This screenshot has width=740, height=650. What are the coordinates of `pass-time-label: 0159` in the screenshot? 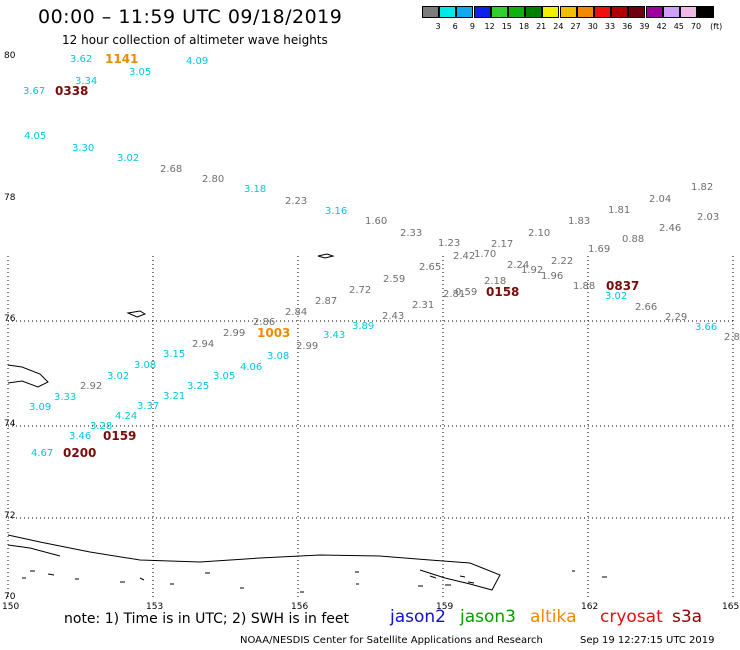 It's located at (120, 436).